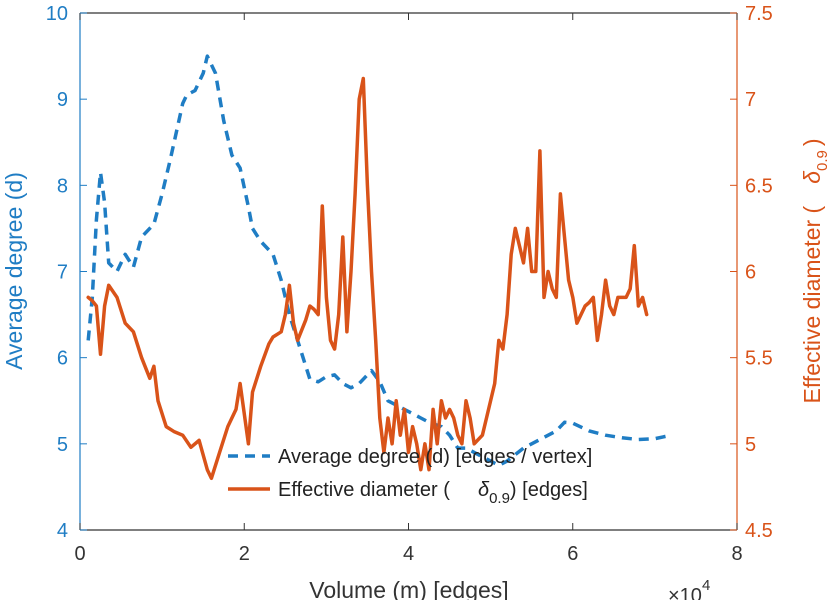 This screenshot has width=838, height=600. What do you see at coordinates (14, 271) in the screenshot?
I see `y-axis-left-label: Average degree (d)` at bounding box center [14, 271].